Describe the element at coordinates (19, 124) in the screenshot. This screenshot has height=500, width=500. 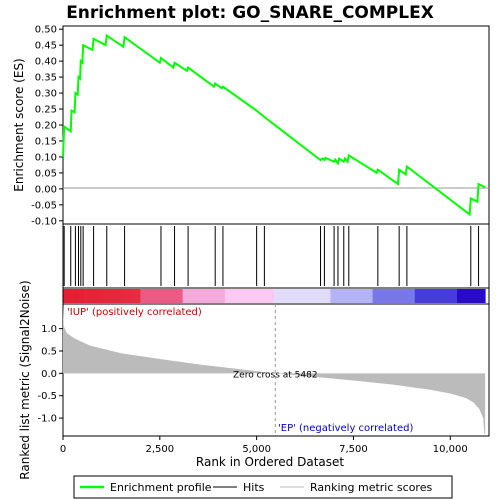
I see `es-y-axis-label: Enrichment score (ES)` at that location.